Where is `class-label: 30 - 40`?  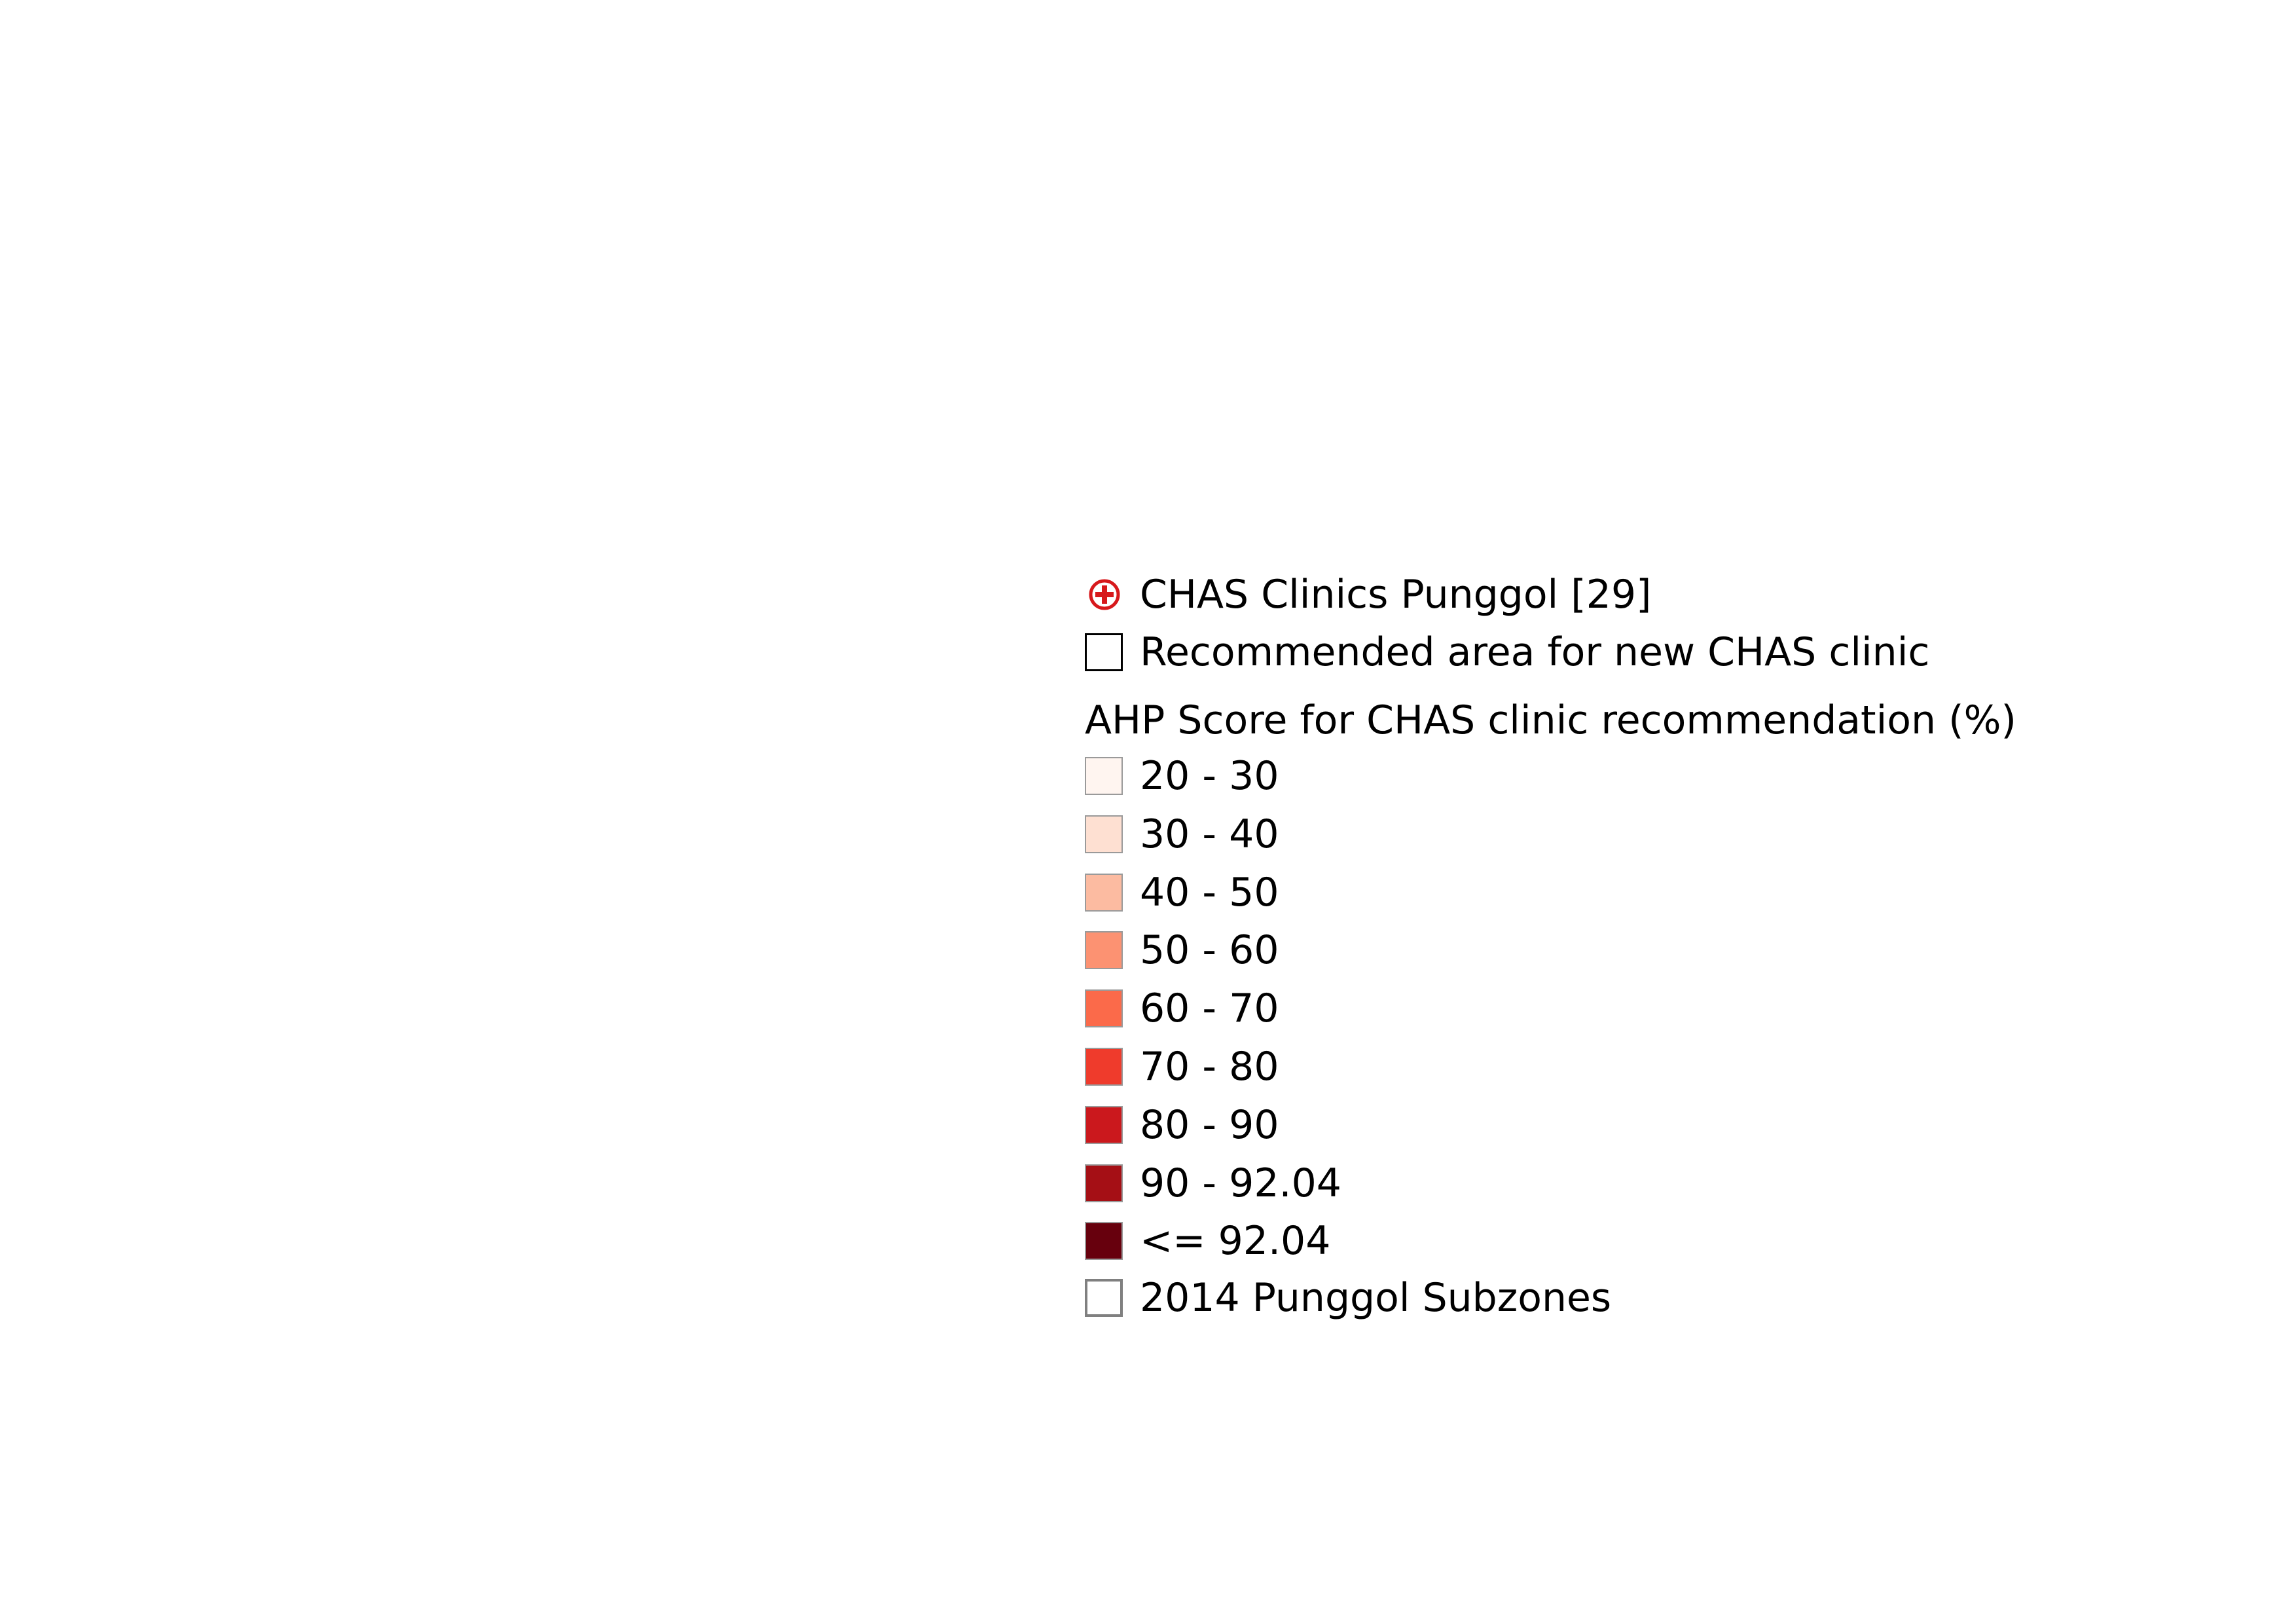 class-label: 30 - 40 is located at coordinates (1209, 834).